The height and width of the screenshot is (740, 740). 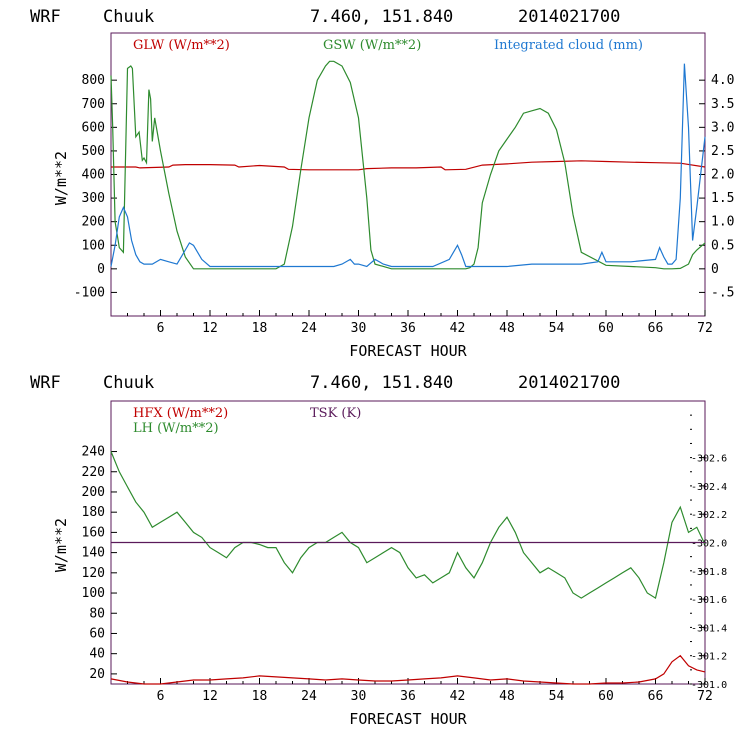 What do you see at coordinates (722, 151) in the screenshot?
I see `y2-tick-label: 2.5` at bounding box center [722, 151].